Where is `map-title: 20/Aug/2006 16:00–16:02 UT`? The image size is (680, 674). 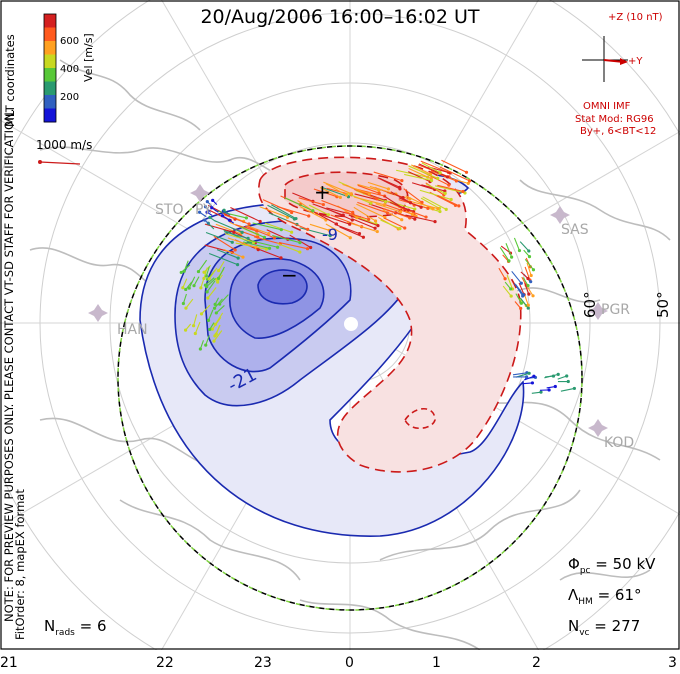
map-title: 20/Aug/2006 16:00–16:02 UT is located at coordinates (340, 17).